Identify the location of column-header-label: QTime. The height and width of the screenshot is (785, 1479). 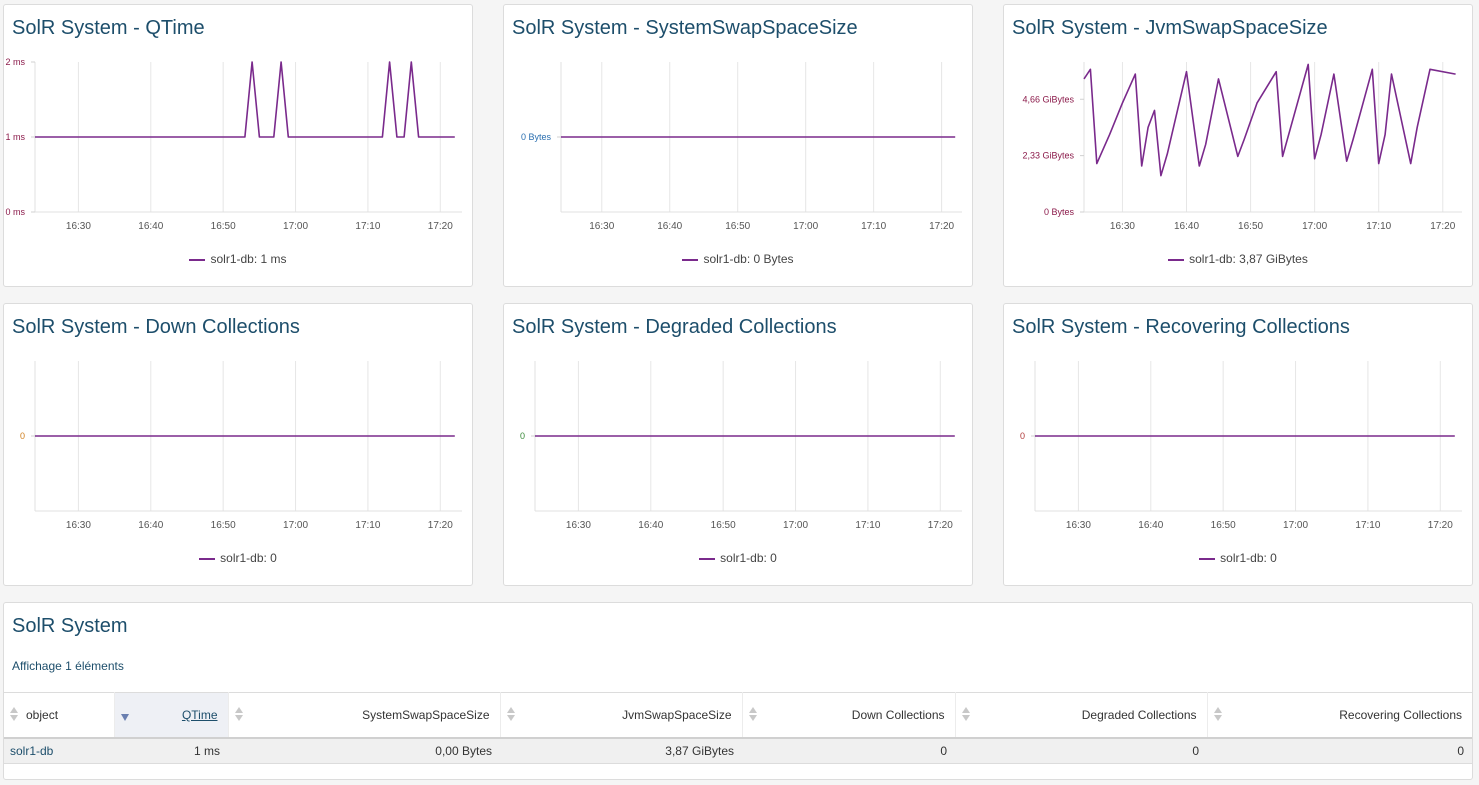
(199, 714).